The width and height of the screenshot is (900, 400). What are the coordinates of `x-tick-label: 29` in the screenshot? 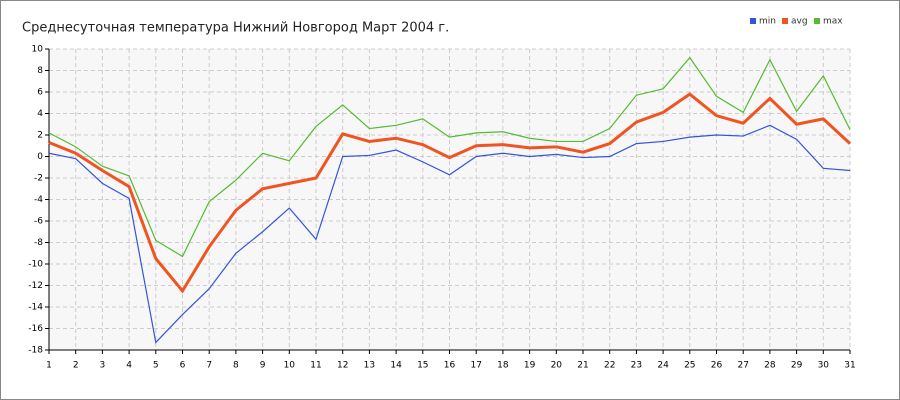 It's located at (797, 366).